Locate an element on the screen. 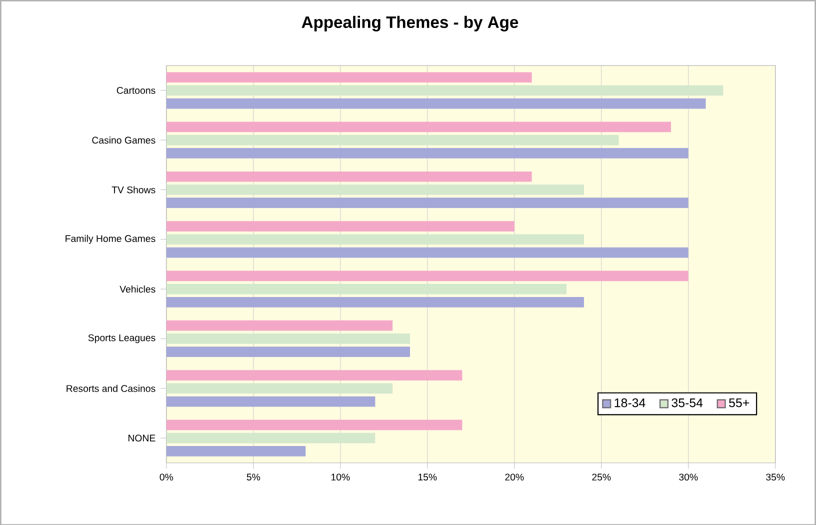 Image resolution: width=816 pixels, height=525 pixels. x-tick-label: 5% is located at coordinates (253, 476).